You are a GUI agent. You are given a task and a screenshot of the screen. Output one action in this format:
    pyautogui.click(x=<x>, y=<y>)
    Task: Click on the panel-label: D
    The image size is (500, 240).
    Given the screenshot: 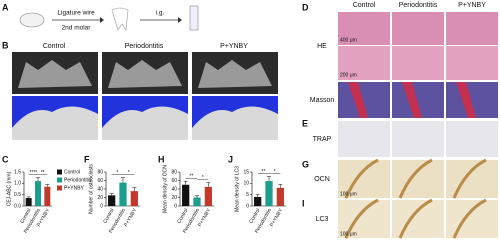 What is the action you would take?
    pyautogui.click(x=305, y=7)
    